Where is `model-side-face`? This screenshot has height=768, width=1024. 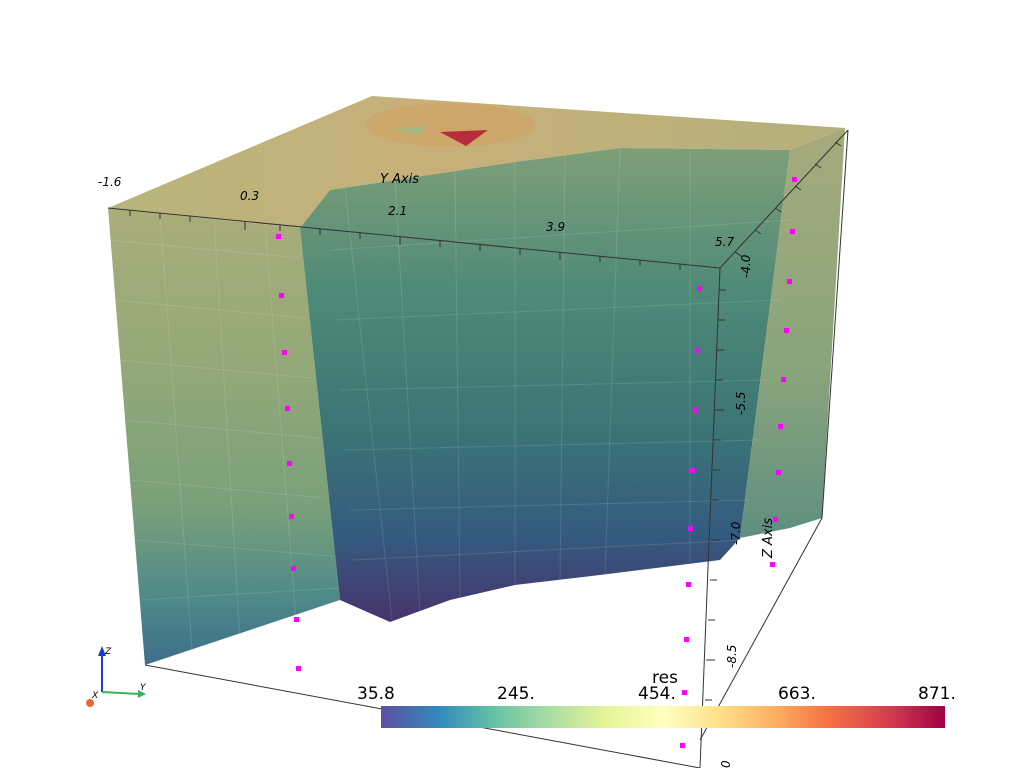
model-side-face is located at coordinates (792, 333).